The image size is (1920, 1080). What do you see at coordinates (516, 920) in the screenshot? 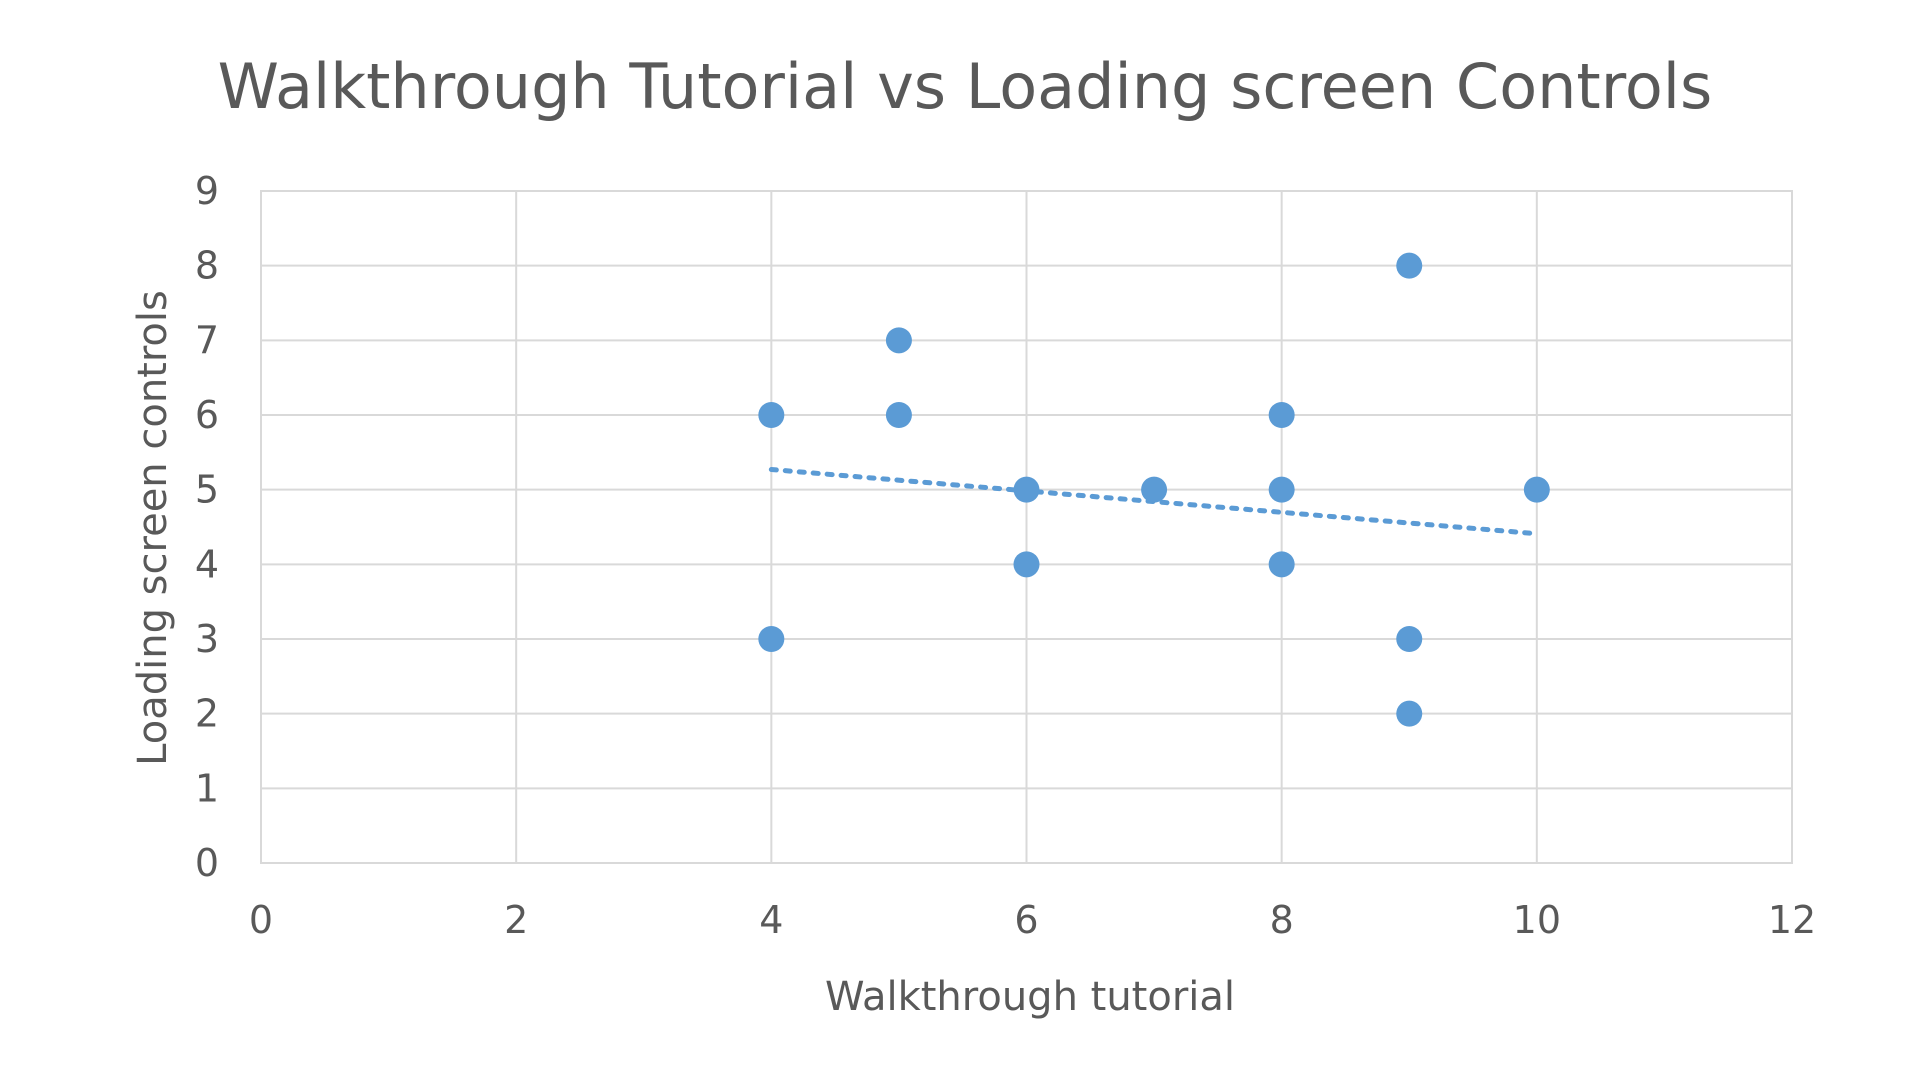
I see `x-tick-label: 2` at bounding box center [516, 920].